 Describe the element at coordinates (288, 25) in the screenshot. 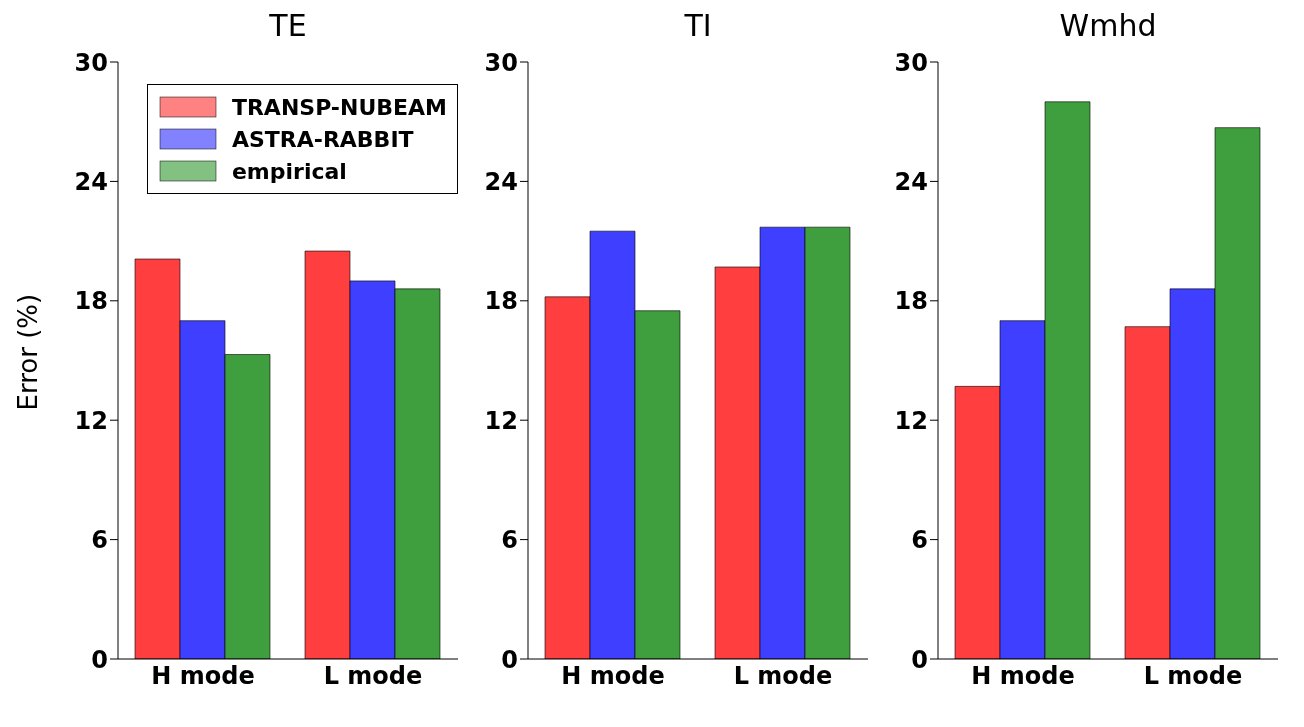

I see `chart-title: TE` at that location.